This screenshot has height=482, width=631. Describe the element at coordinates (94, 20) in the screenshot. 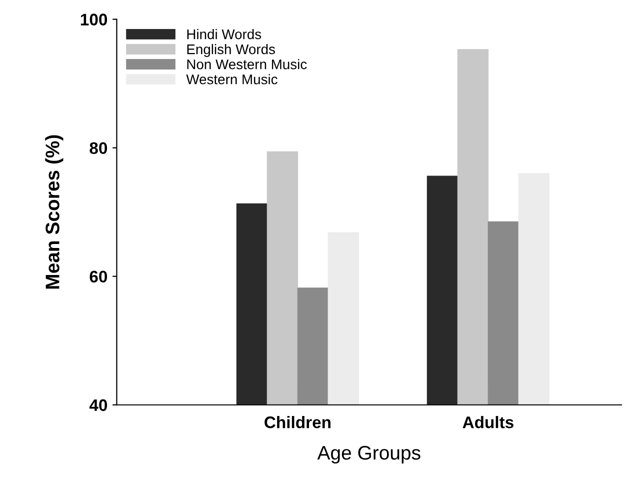

I see `y-tick-label: 100` at that location.